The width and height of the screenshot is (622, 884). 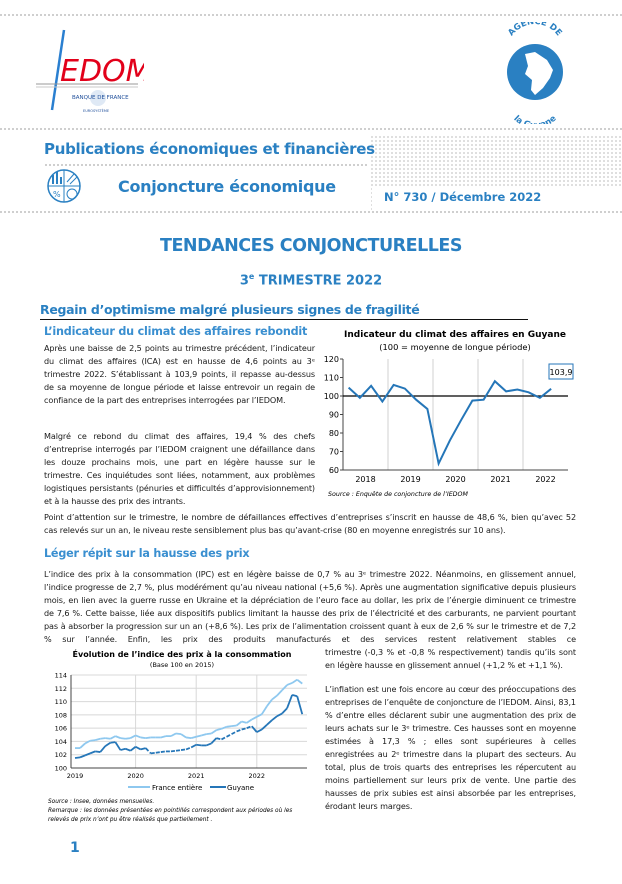 I want to click on quarter-sup: e, so click(x=251, y=276).